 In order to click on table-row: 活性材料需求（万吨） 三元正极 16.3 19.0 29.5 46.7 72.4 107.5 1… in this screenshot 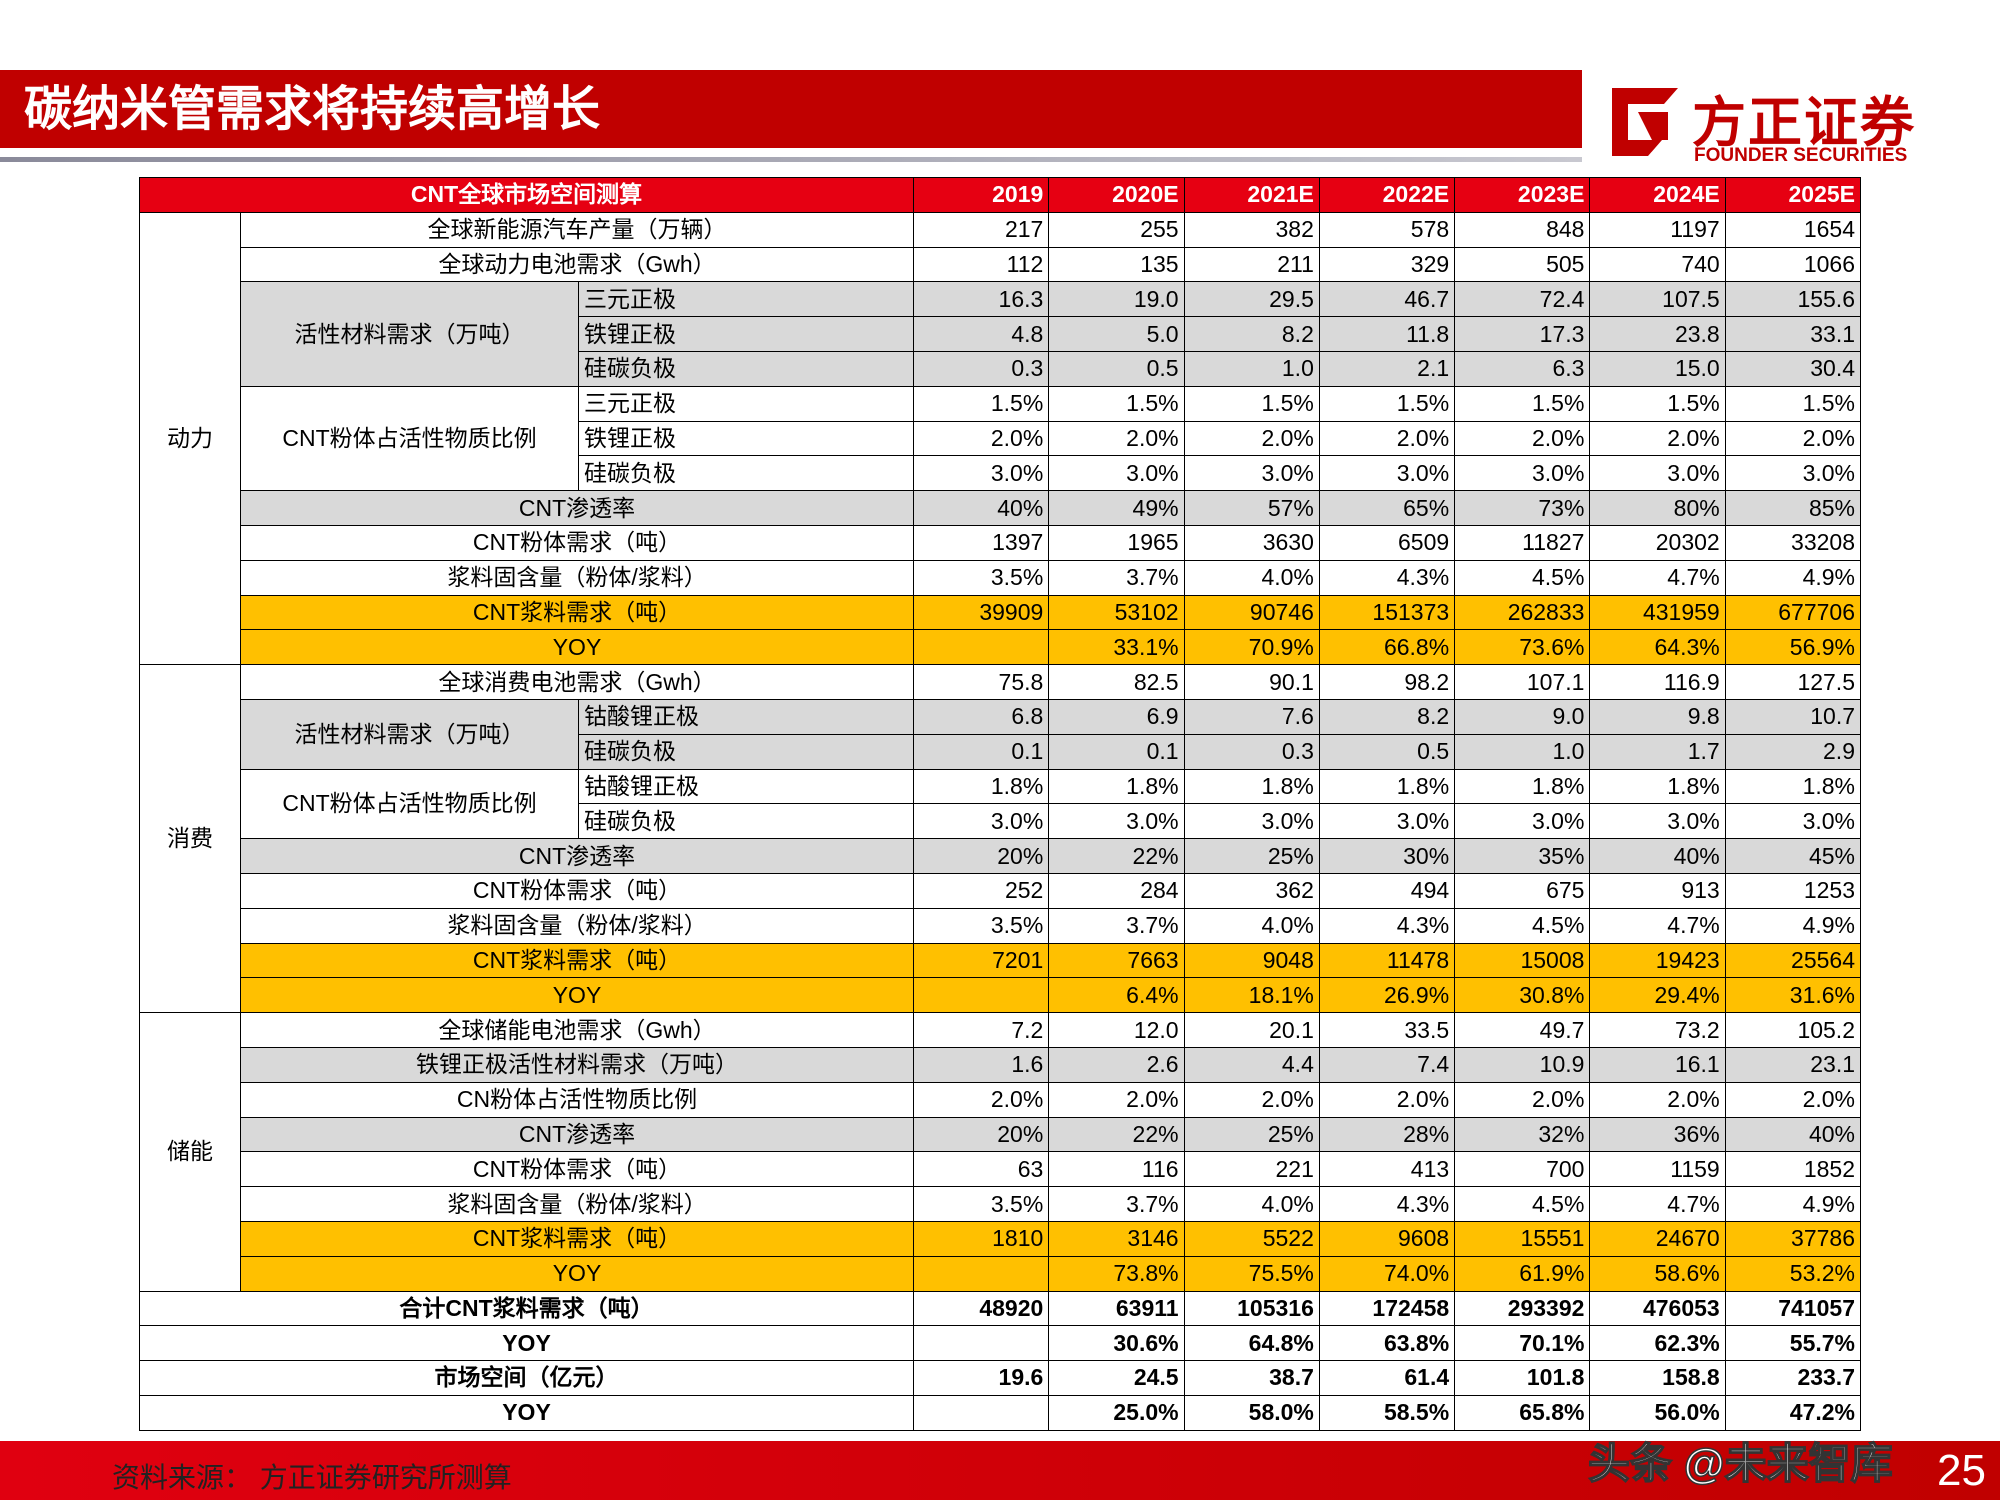, I will do `click(1001, 334)`.